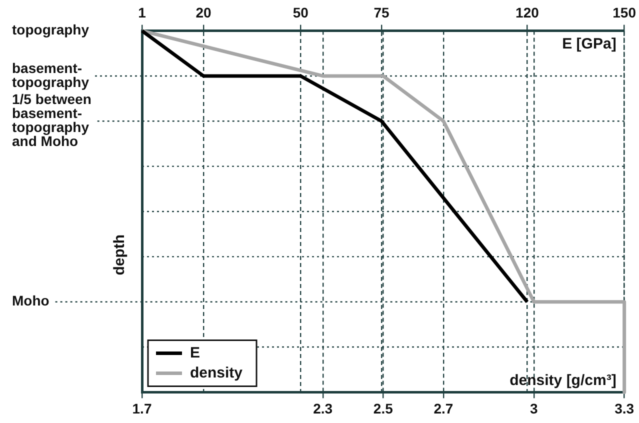 This screenshot has width=639, height=423. I want to click on ref-line-label: 1/5 between basement-topography and Moho, so click(52, 120).